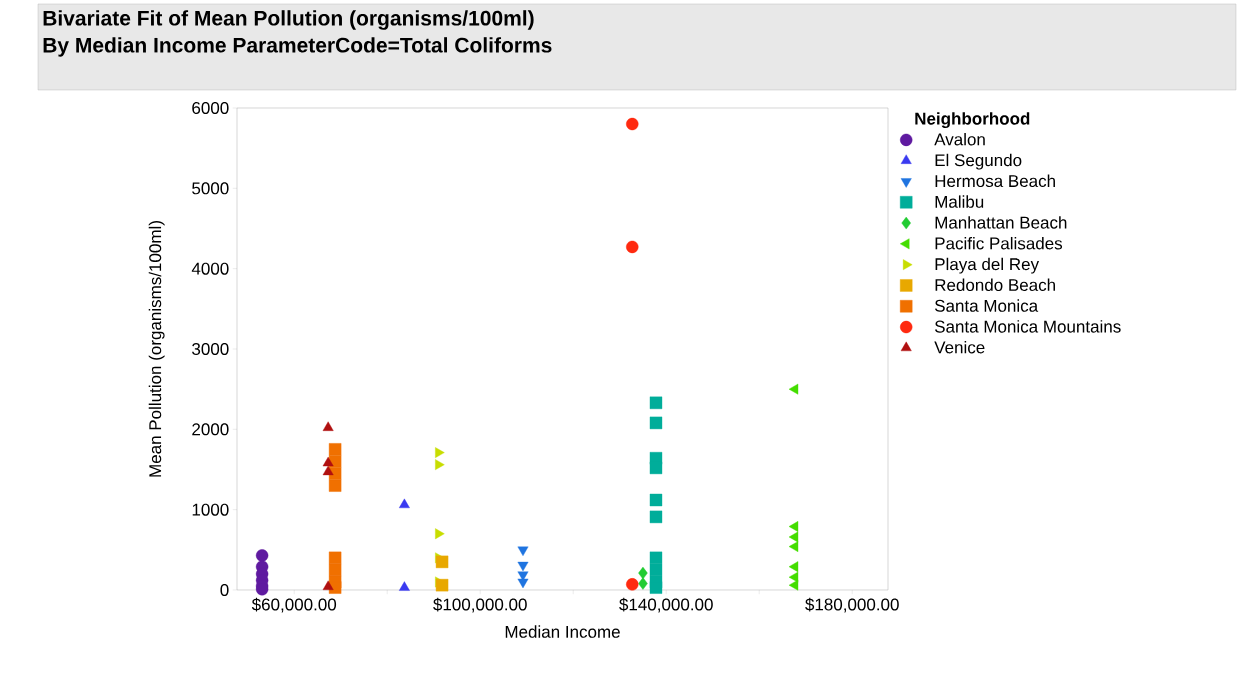 The width and height of the screenshot is (1248, 690). Describe the element at coordinates (562, 631) in the screenshot. I see `x-axis-title: Median Income` at that location.